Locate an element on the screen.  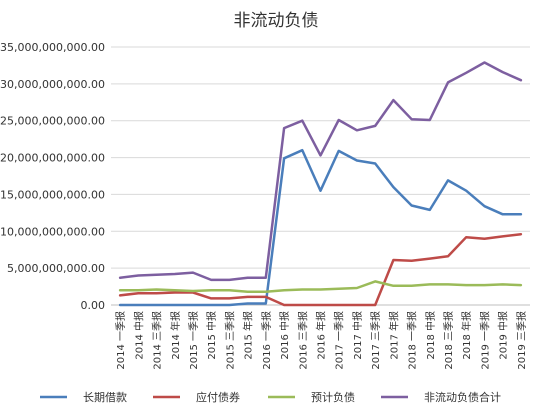
y-tick-label: 25,000,000,000.00 is located at coordinates (52, 121).